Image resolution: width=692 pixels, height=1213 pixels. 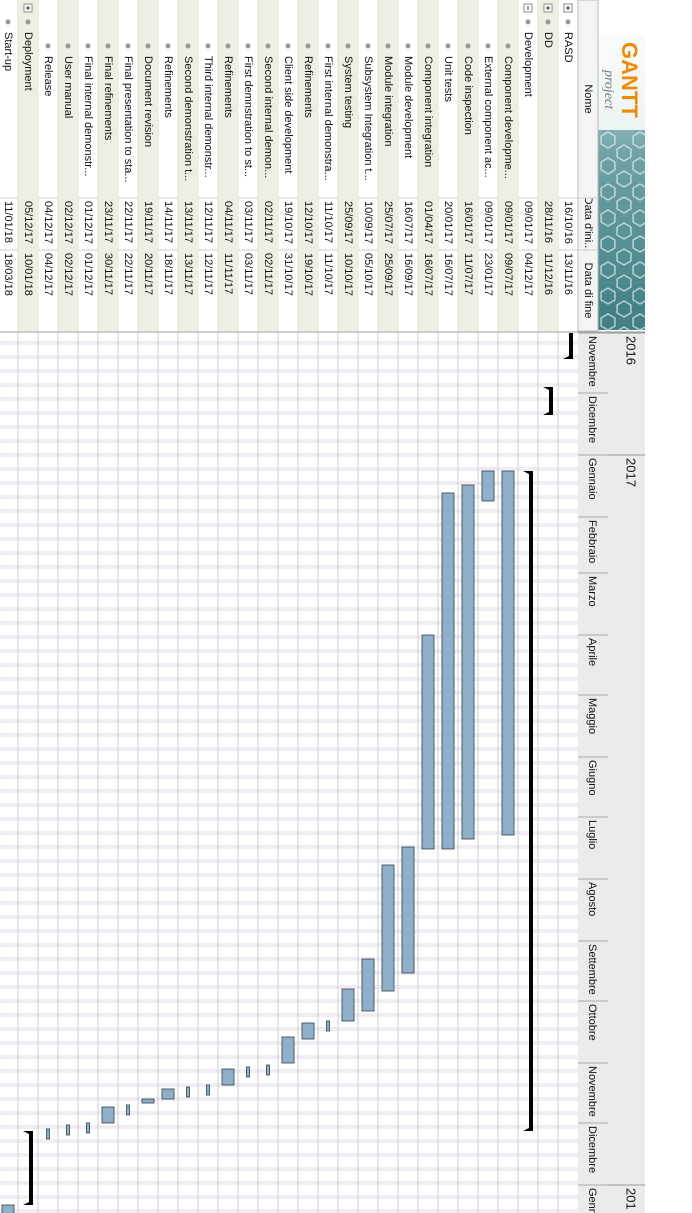 I want to click on task-name: Component integration, so click(x=428, y=111).